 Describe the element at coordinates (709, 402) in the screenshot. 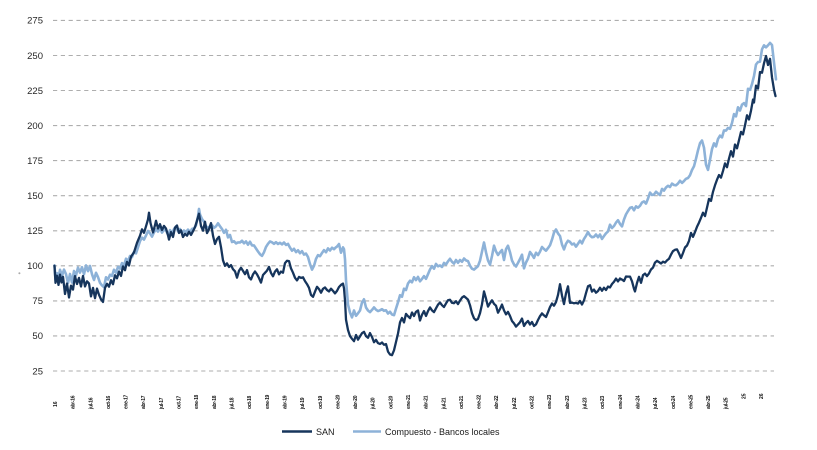

I see `svg-text: abr-25` at that location.